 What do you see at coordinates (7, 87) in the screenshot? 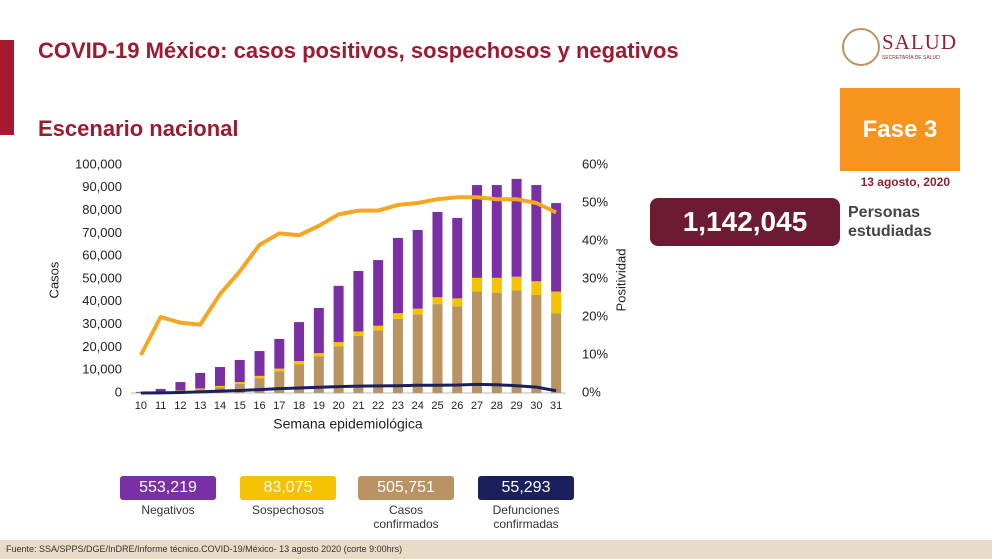
I see `accent-bar` at bounding box center [7, 87].